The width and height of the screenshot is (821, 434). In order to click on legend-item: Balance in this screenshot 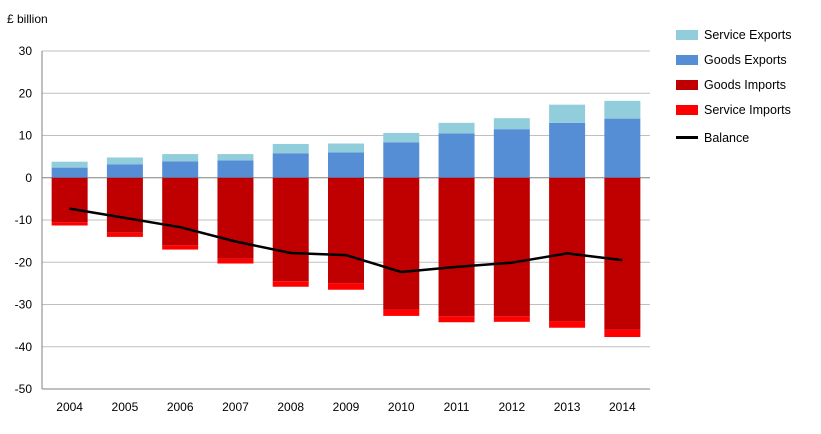, I will do `click(746, 137)`.